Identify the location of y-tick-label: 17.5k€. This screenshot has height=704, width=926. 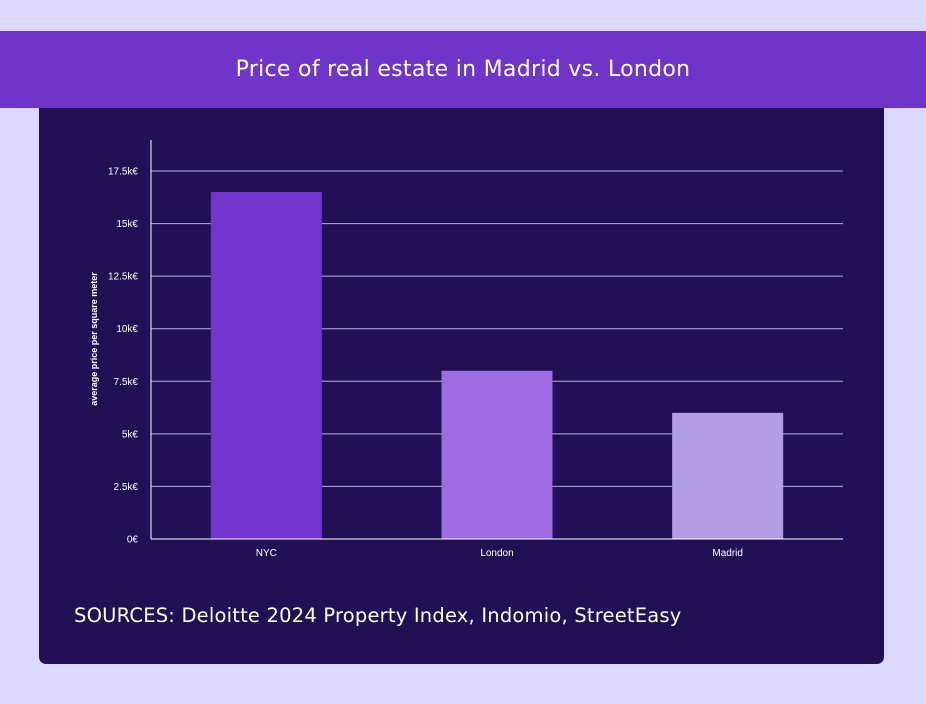
(123, 172).